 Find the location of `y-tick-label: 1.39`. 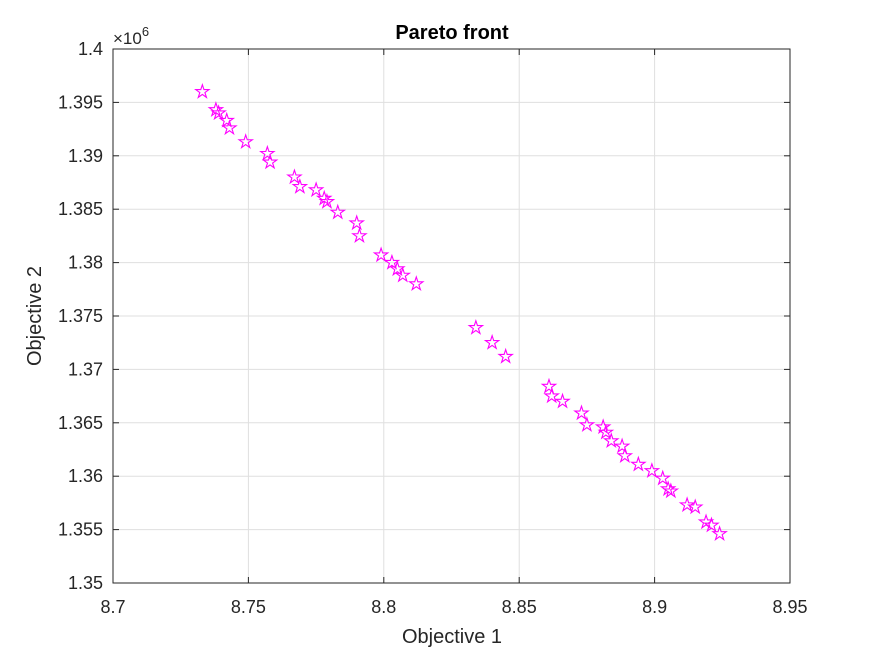

y-tick-label: 1.39 is located at coordinates (85, 156).